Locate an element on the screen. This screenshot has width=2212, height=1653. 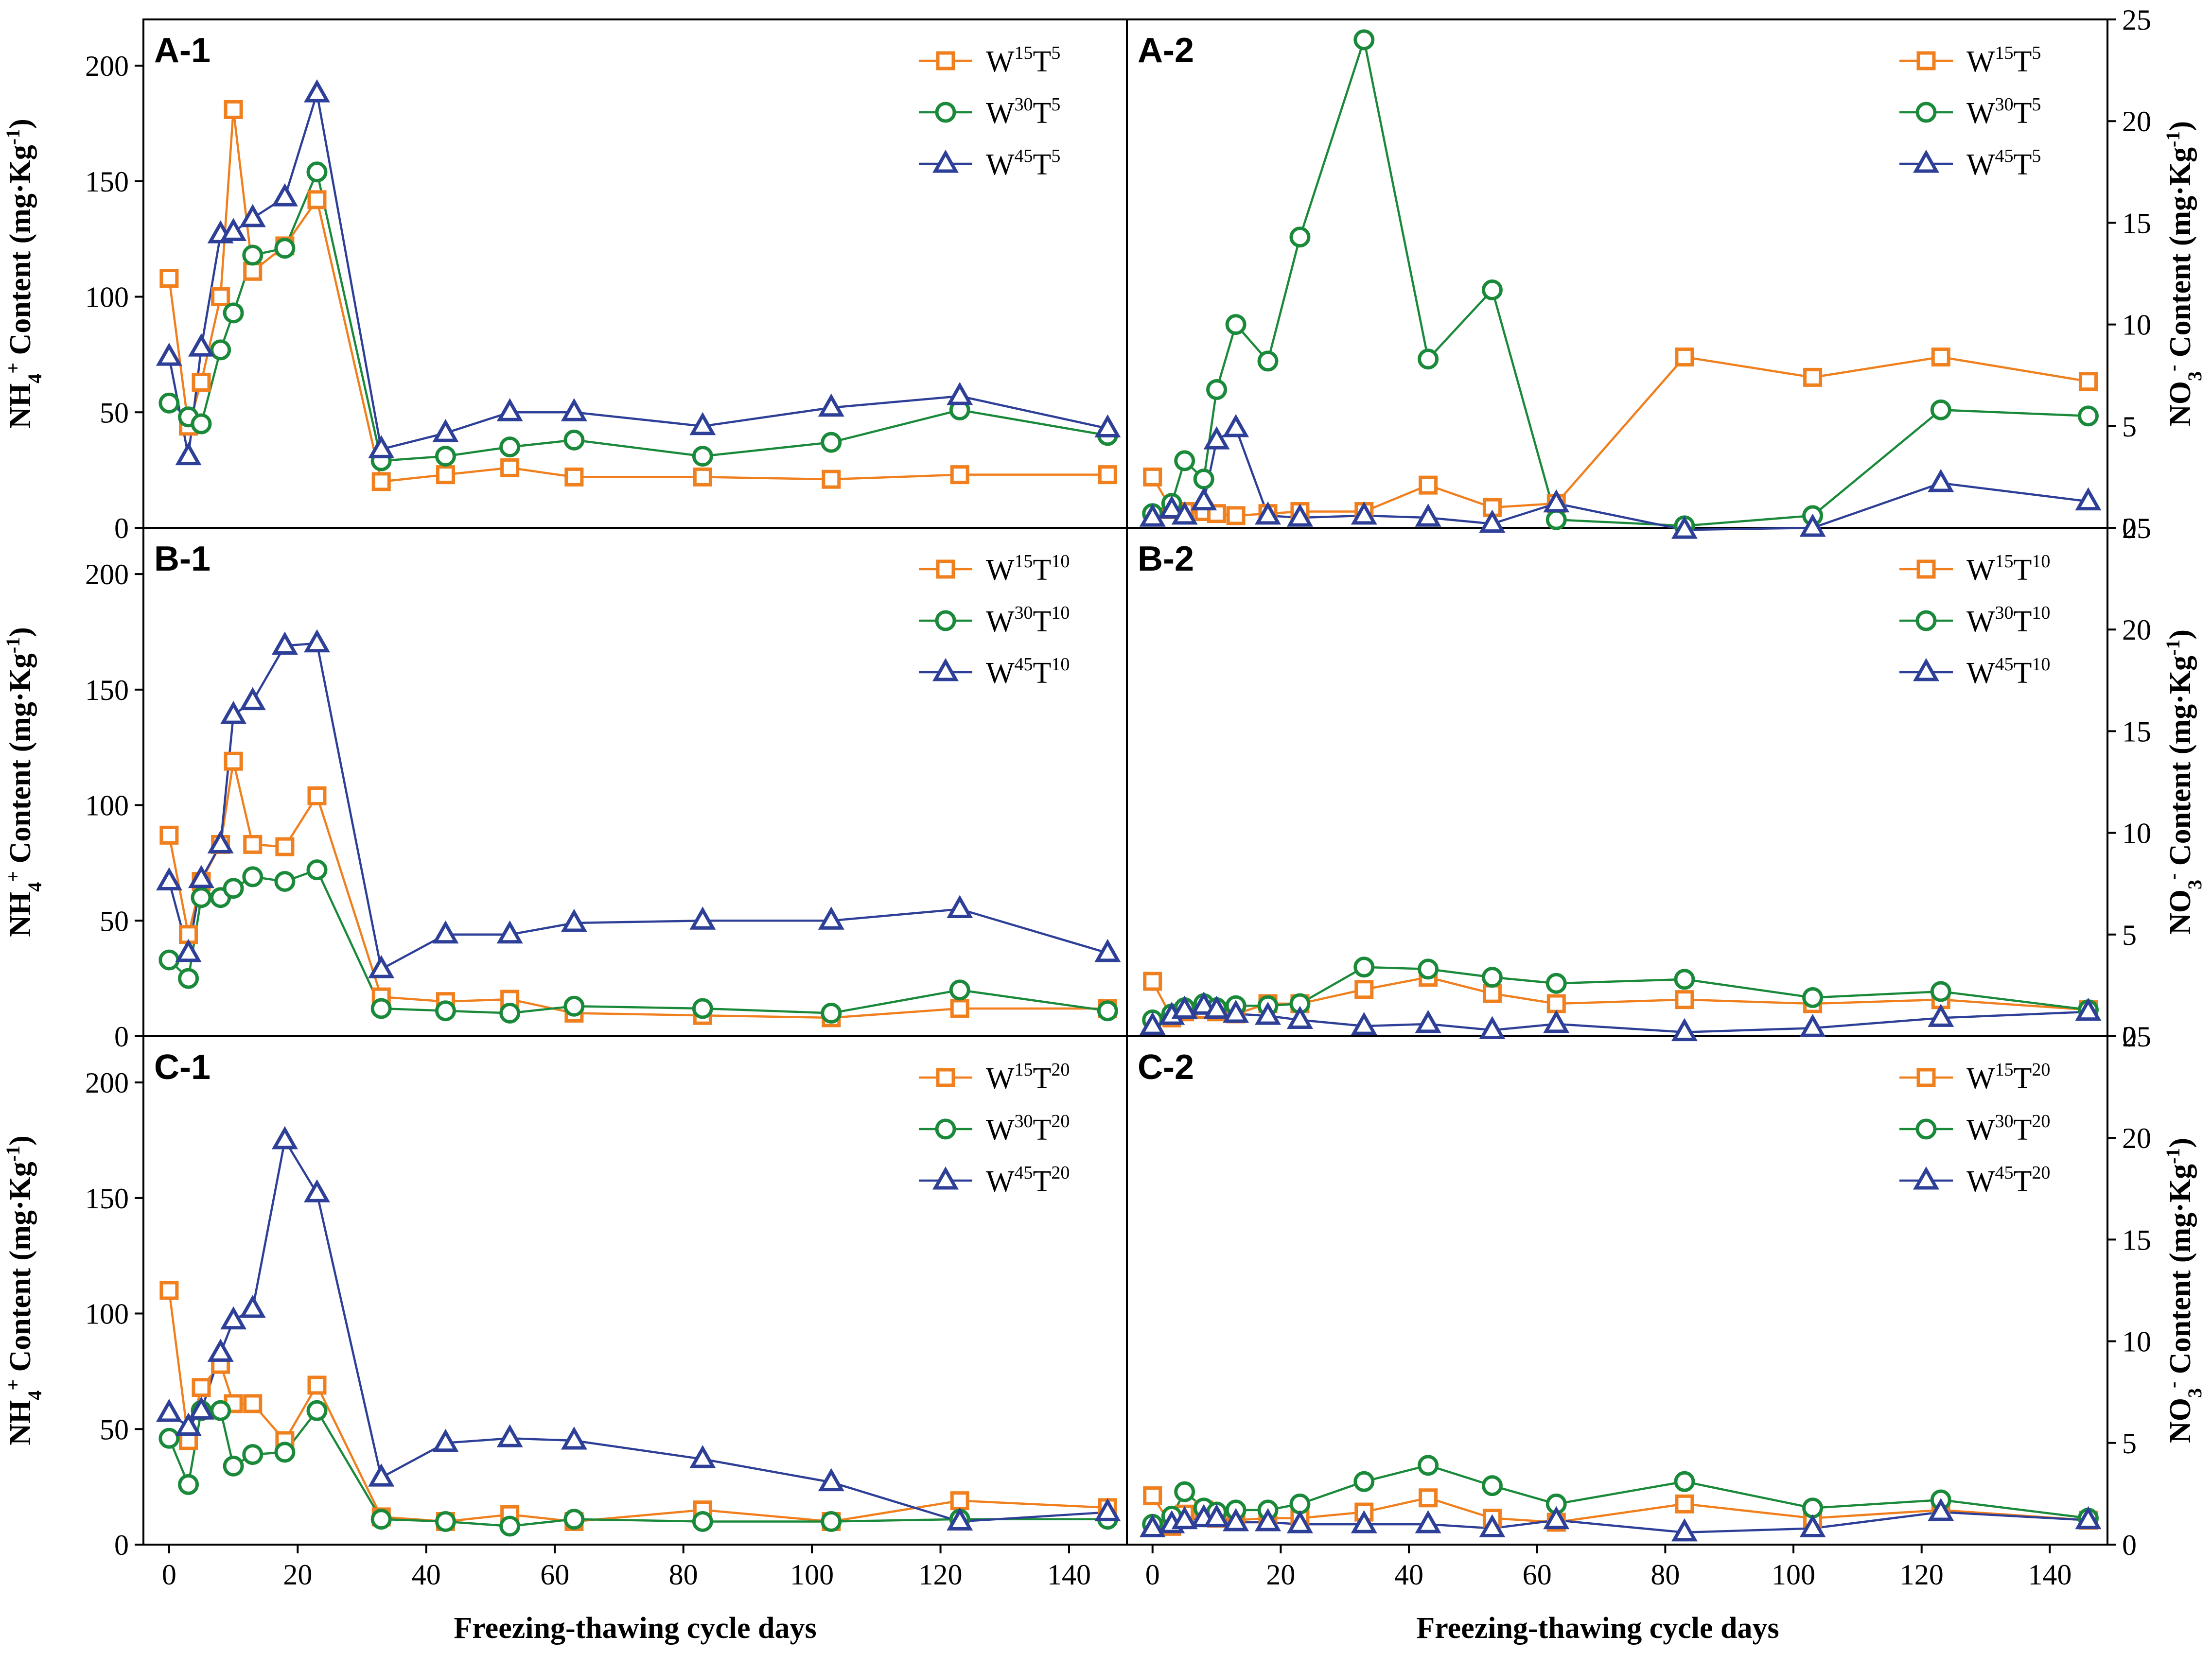
legend-entry-w30t5: W30T5 is located at coordinates (2003, 112).